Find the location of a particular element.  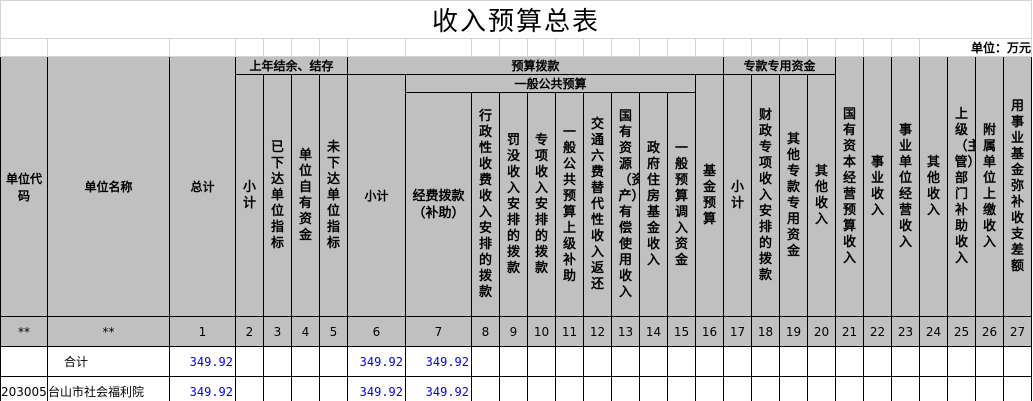

column-number: 11 is located at coordinates (569, 331).